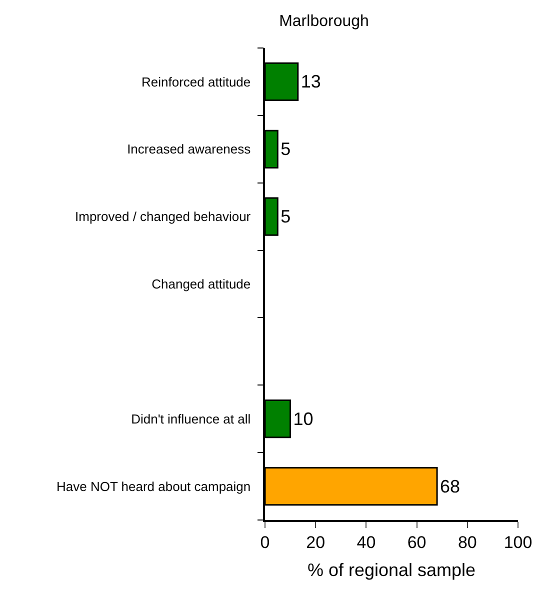 Image resolution: width=540 pixels, height=600 pixels. I want to click on chart-title: Marlborough, so click(324, 21).